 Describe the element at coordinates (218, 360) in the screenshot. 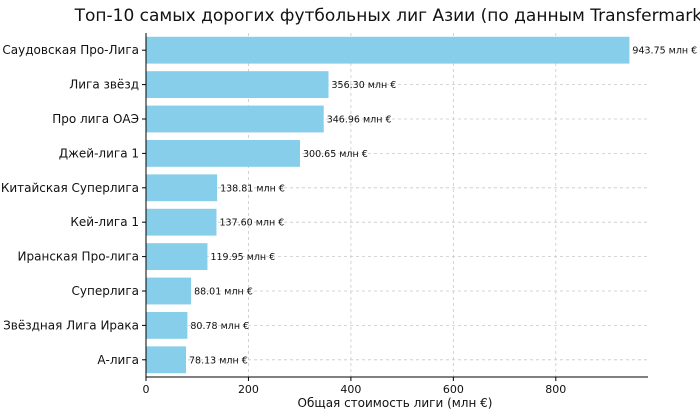

I see `data-label: 78.13 млн €` at that location.